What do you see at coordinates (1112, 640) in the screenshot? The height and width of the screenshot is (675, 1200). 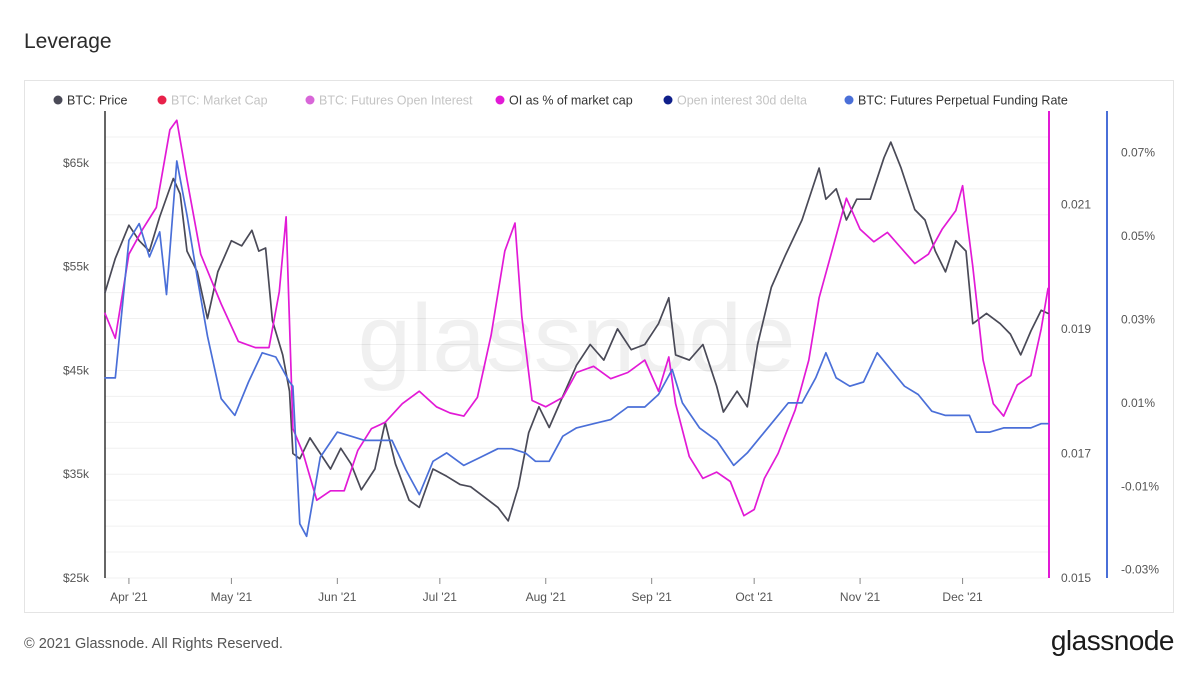 I see `glassnode-logo: glassnode` at bounding box center [1112, 640].